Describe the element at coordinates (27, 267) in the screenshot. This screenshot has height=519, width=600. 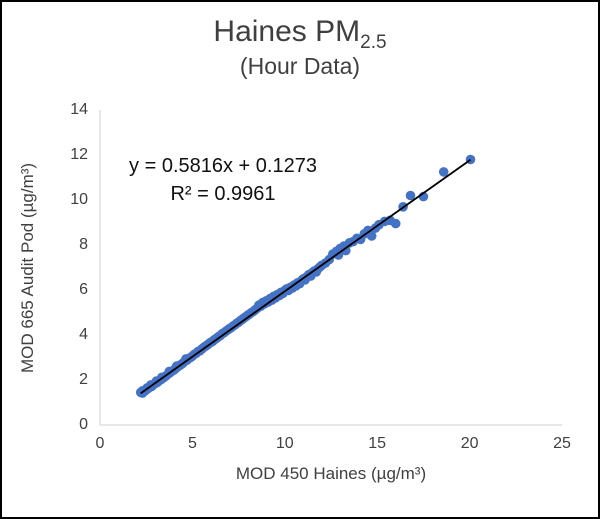
I see `y-axis-title: MOD 665 Audit Pod (µg/m³)` at that location.